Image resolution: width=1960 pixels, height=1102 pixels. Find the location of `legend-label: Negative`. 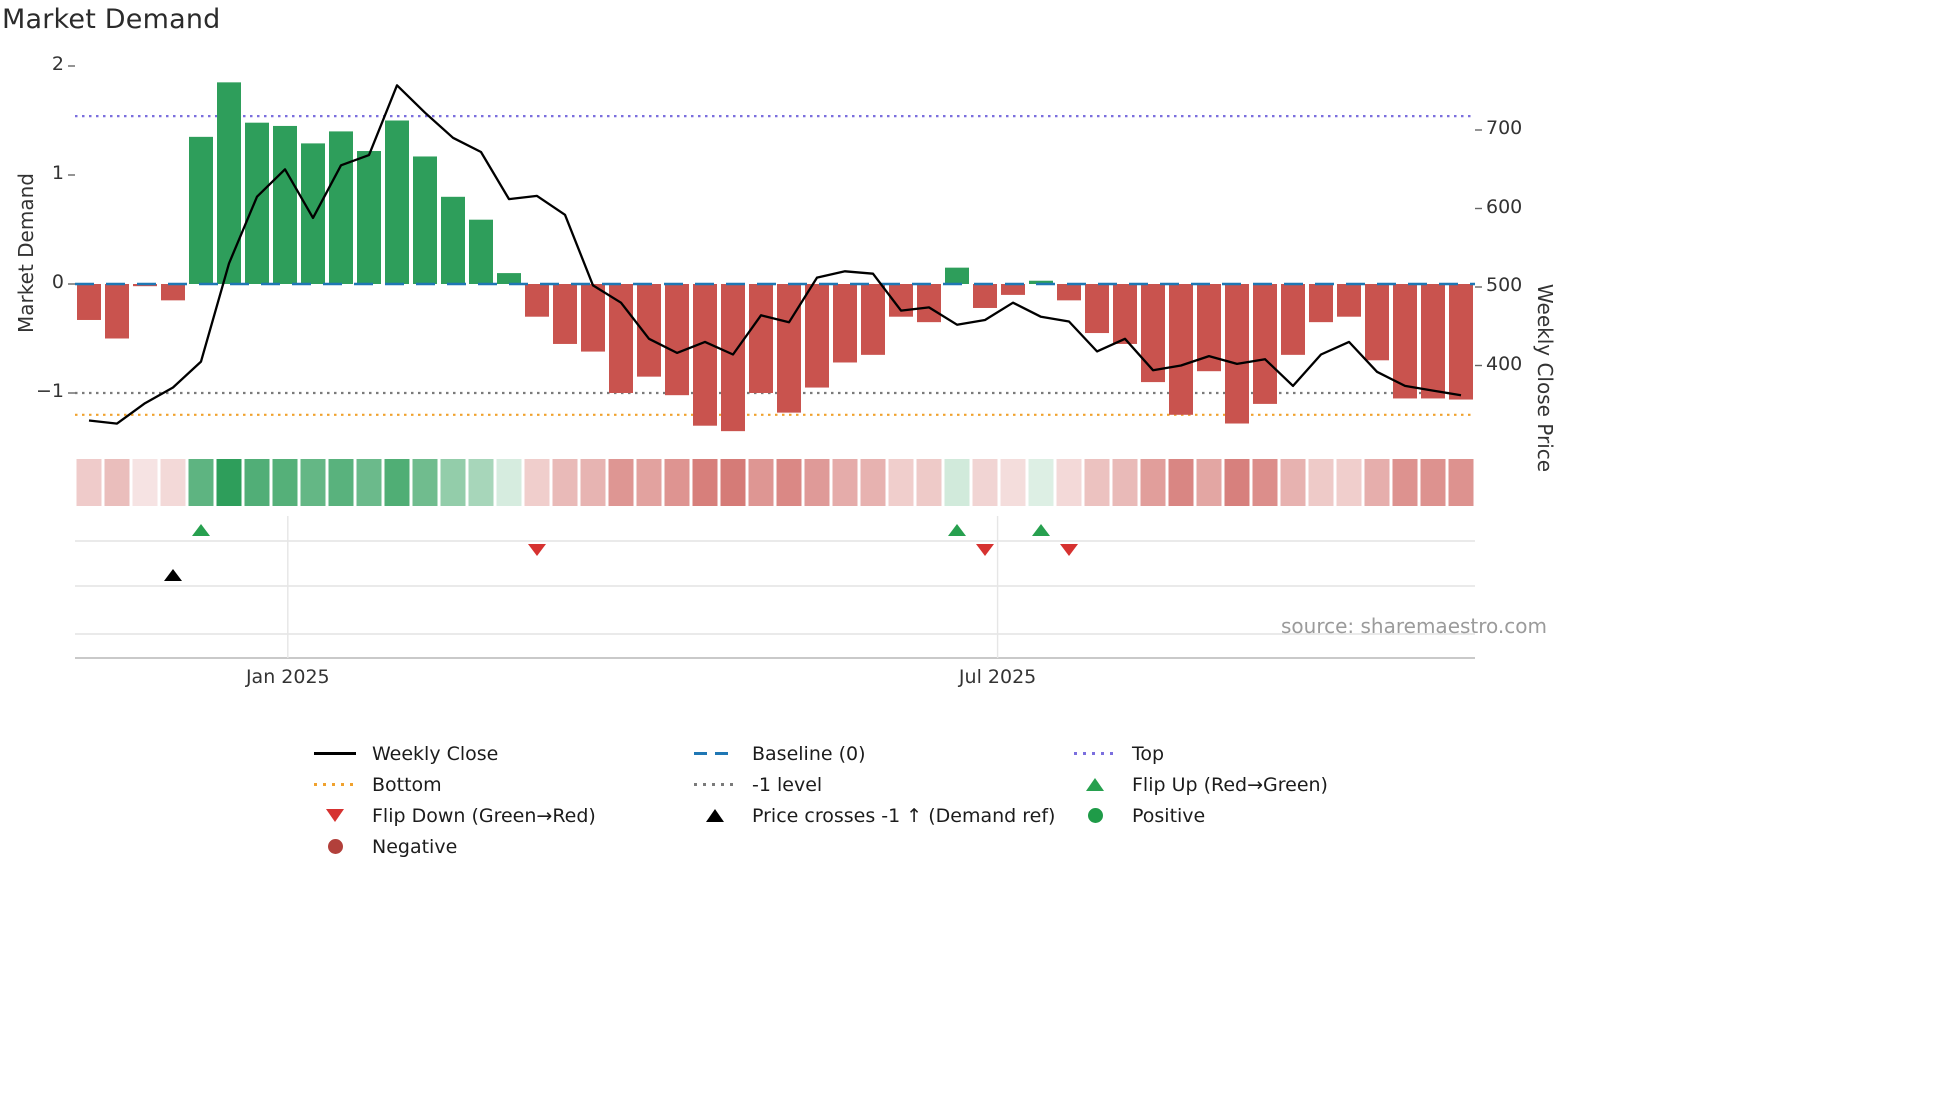

legend-label: Negative is located at coordinates (415, 846).